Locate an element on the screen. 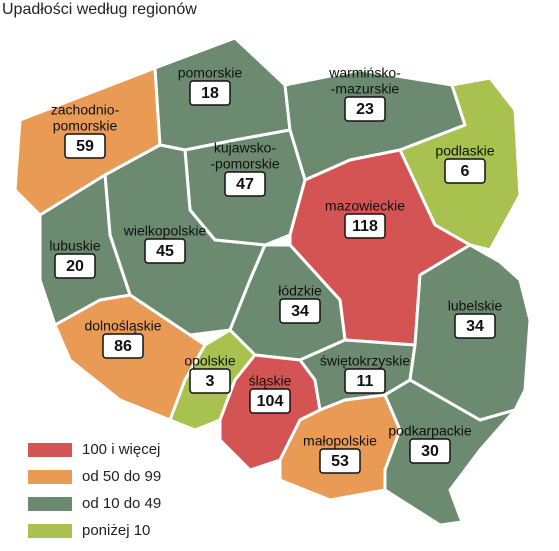  region-label: podlaskie is located at coordinates (464, 151).